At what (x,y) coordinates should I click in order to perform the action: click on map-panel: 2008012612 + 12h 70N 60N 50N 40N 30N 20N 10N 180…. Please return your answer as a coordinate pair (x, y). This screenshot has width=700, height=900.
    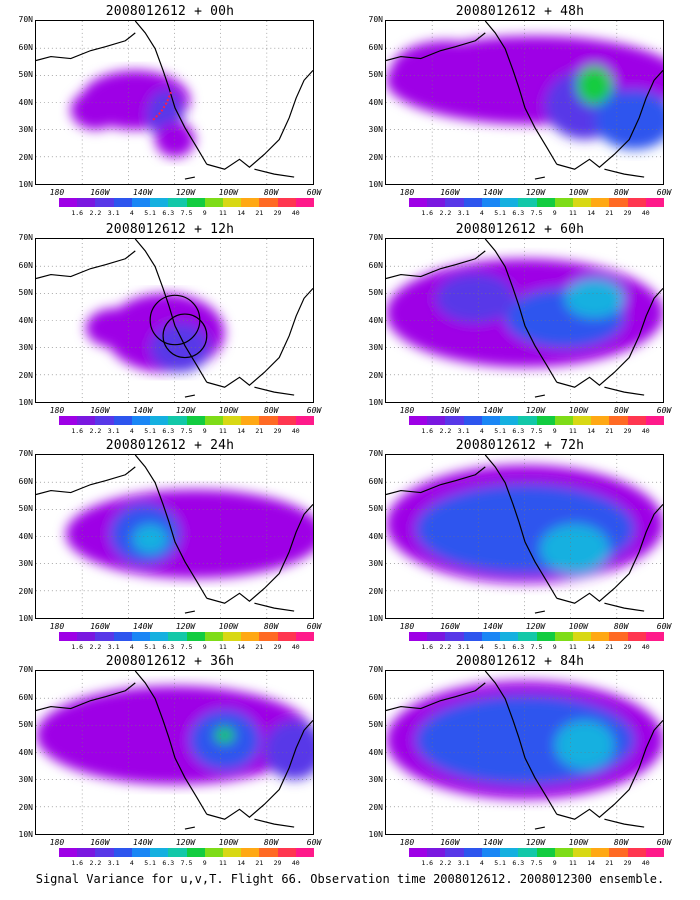
    Looking at the image, I should click on (170, 326).